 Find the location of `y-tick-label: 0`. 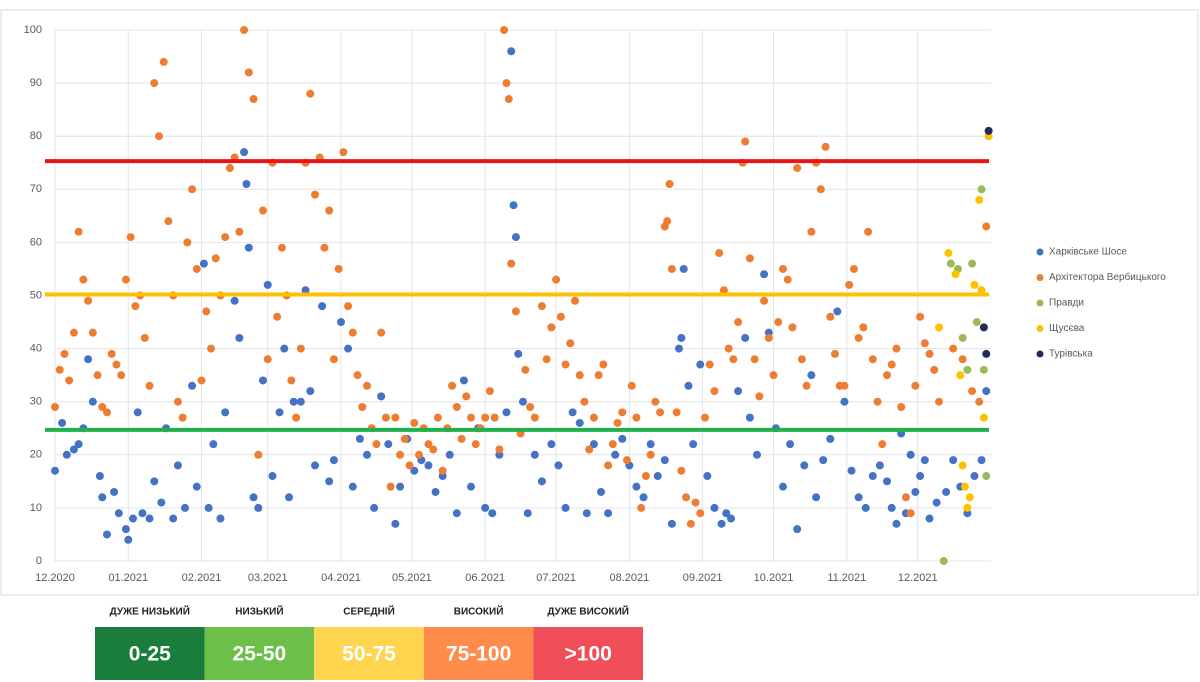

y-tick-label: 0 is located at coordinates (39, 561).